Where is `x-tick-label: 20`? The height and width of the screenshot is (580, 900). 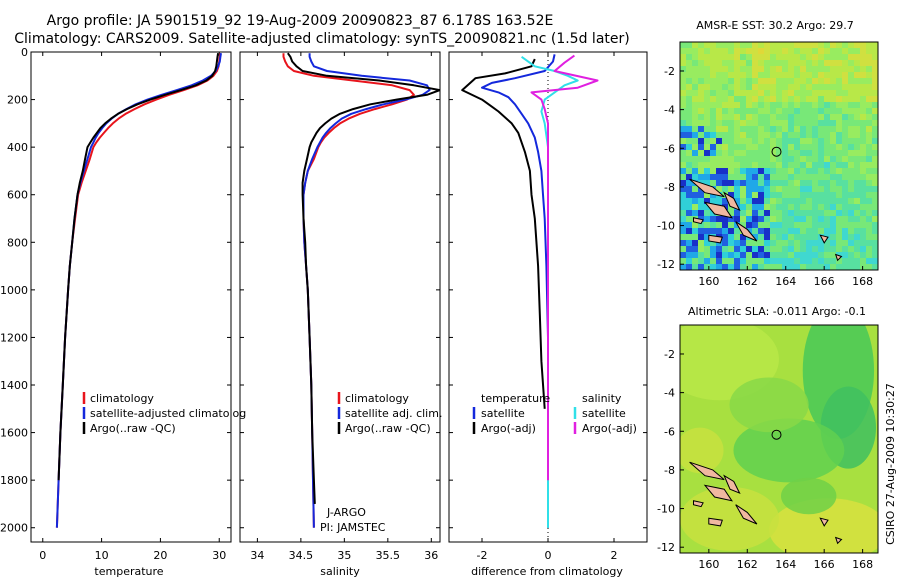 x-tick-label: 20 is located at coordinates (160, 555).